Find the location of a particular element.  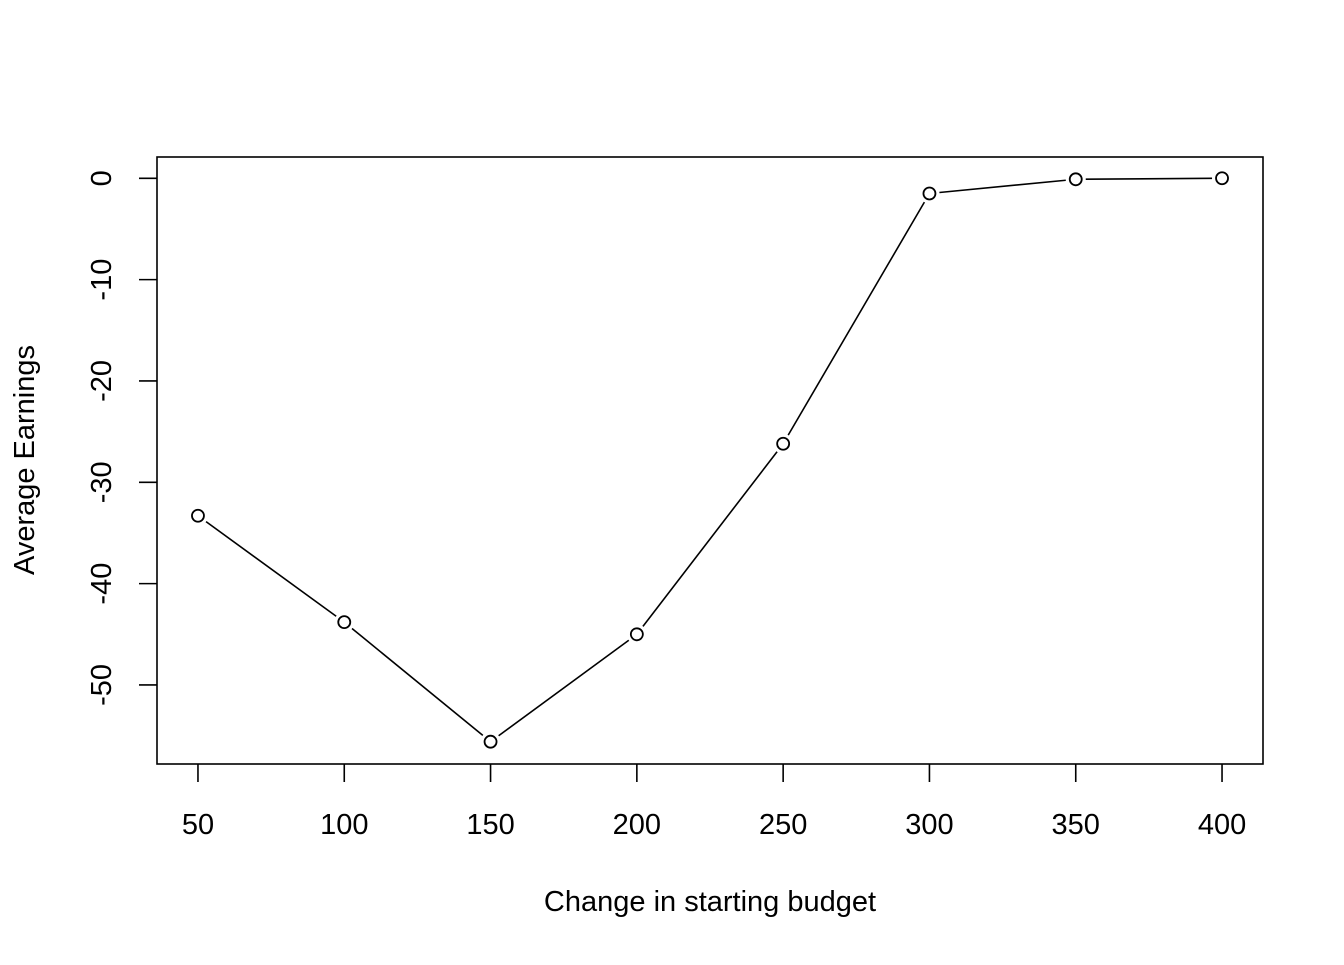

y-tick-label: -30 is located at coordinates (102, 482).